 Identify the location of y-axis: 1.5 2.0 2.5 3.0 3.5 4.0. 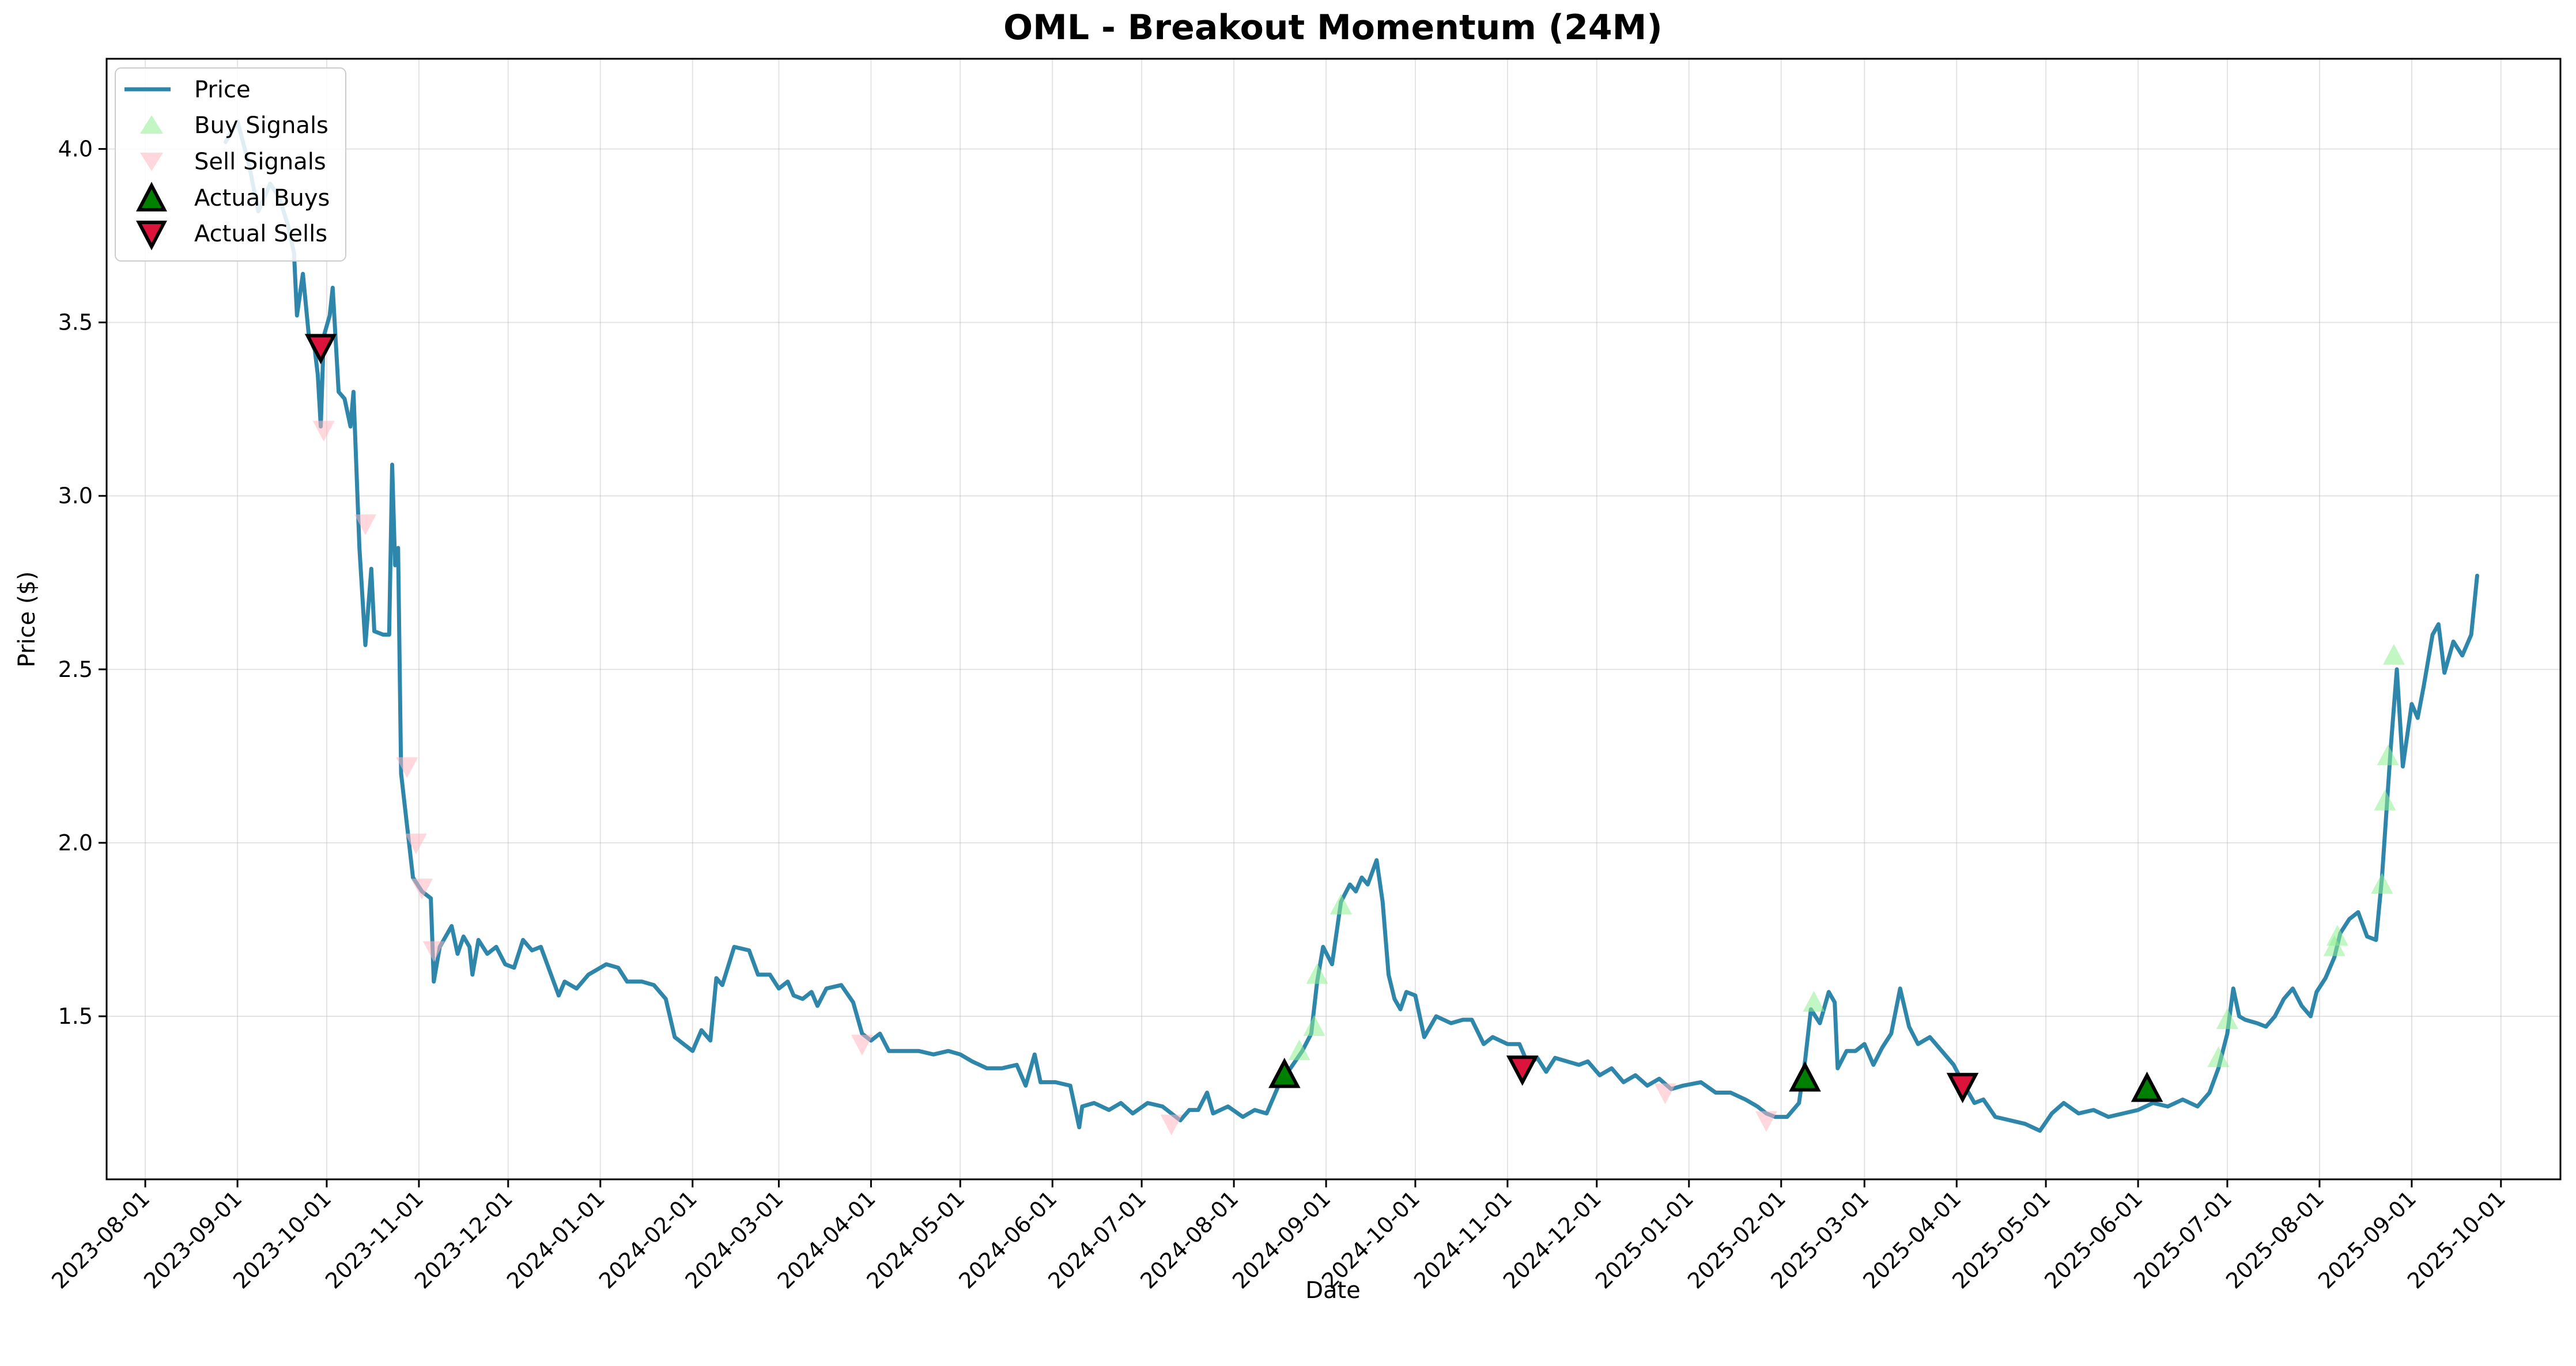
(82, 583).